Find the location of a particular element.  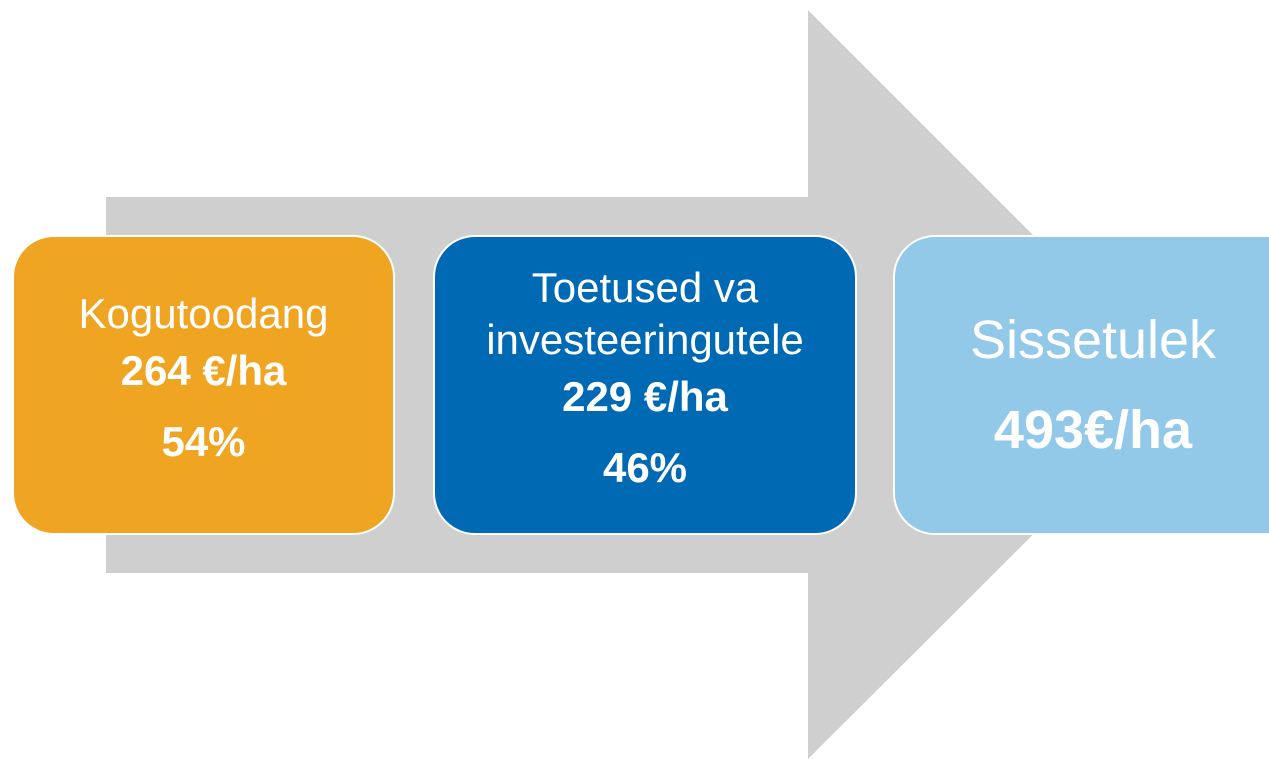

node-share: 46% is located at coordinates (645, 467).